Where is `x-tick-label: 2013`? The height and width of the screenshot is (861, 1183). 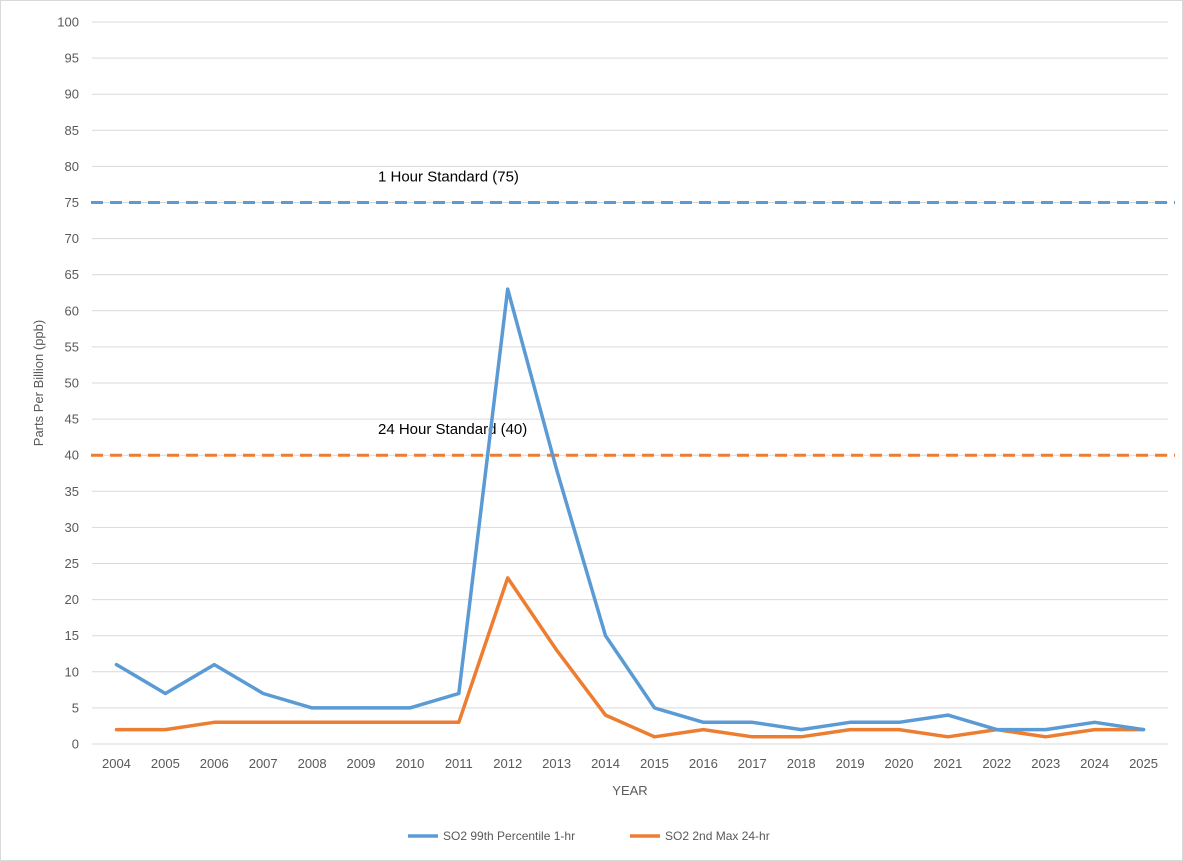
x-tick-label: 2013 is located at coordinates (556, 763).